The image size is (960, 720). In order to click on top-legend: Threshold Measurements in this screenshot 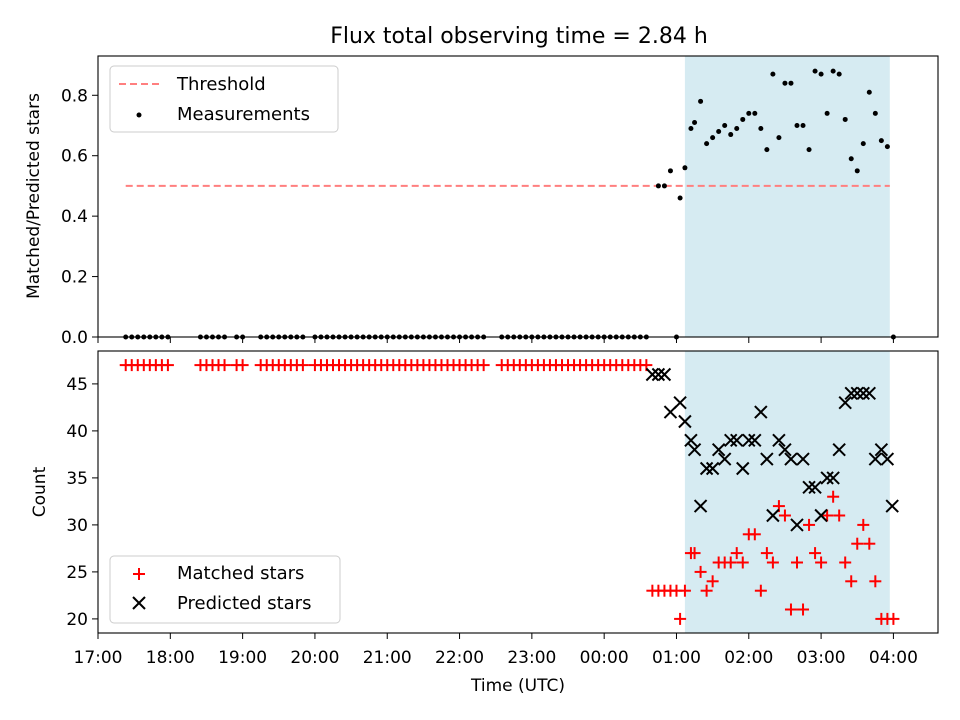, I will do `click(224, 99)`.